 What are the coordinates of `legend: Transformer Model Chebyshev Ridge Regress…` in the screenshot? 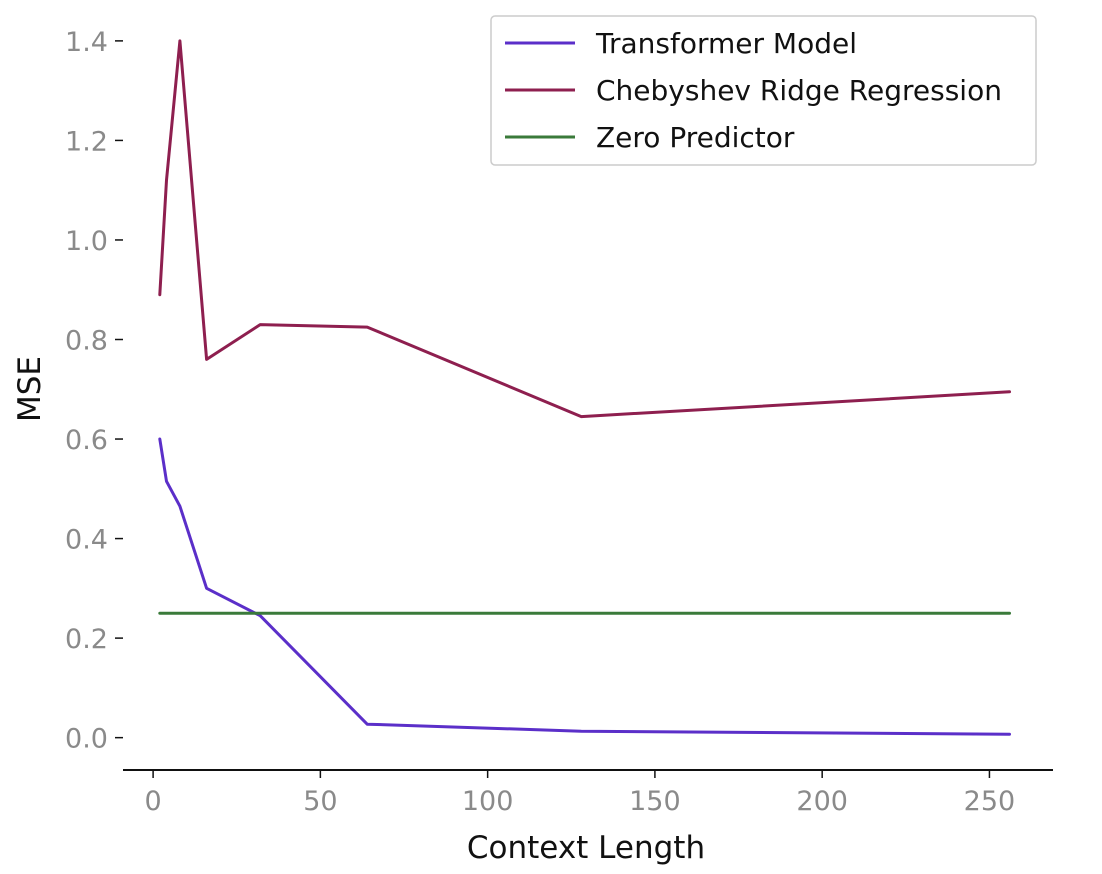 It's located at (763, 90).